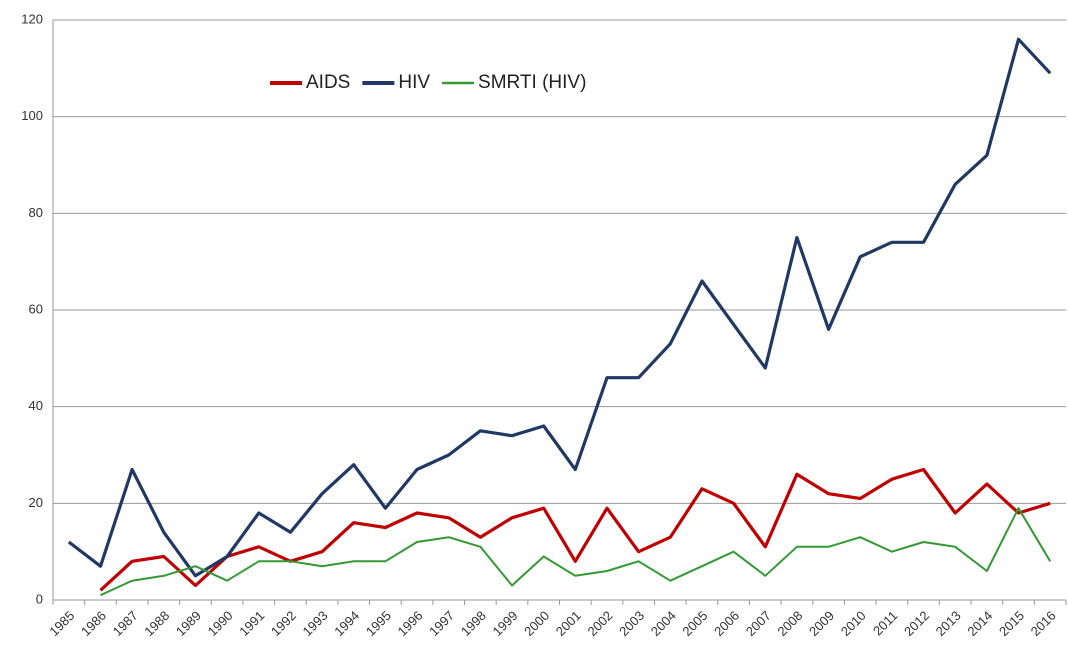  I want to click on x-tick-label: 1988, so click(156, 623).